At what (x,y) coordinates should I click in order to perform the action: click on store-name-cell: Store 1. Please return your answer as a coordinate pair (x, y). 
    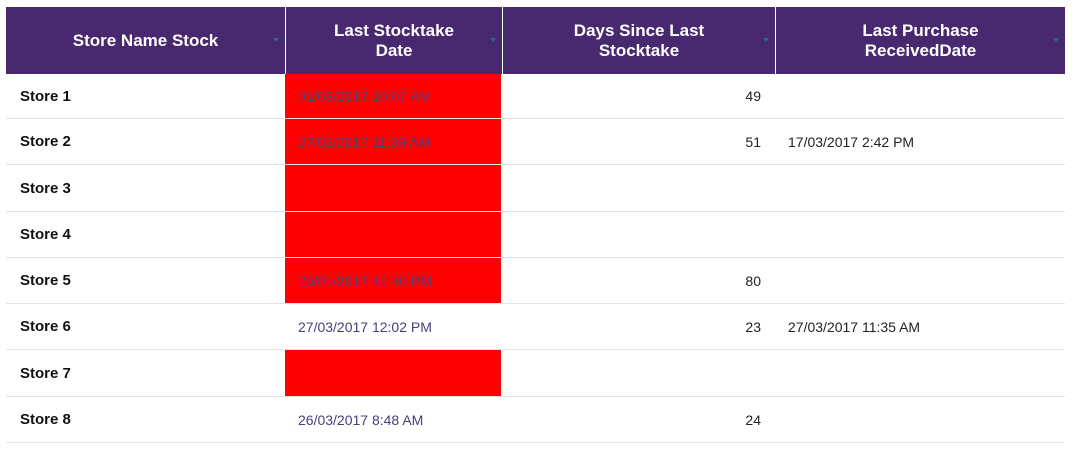
    Looking at the image, I should click on (45, 96).